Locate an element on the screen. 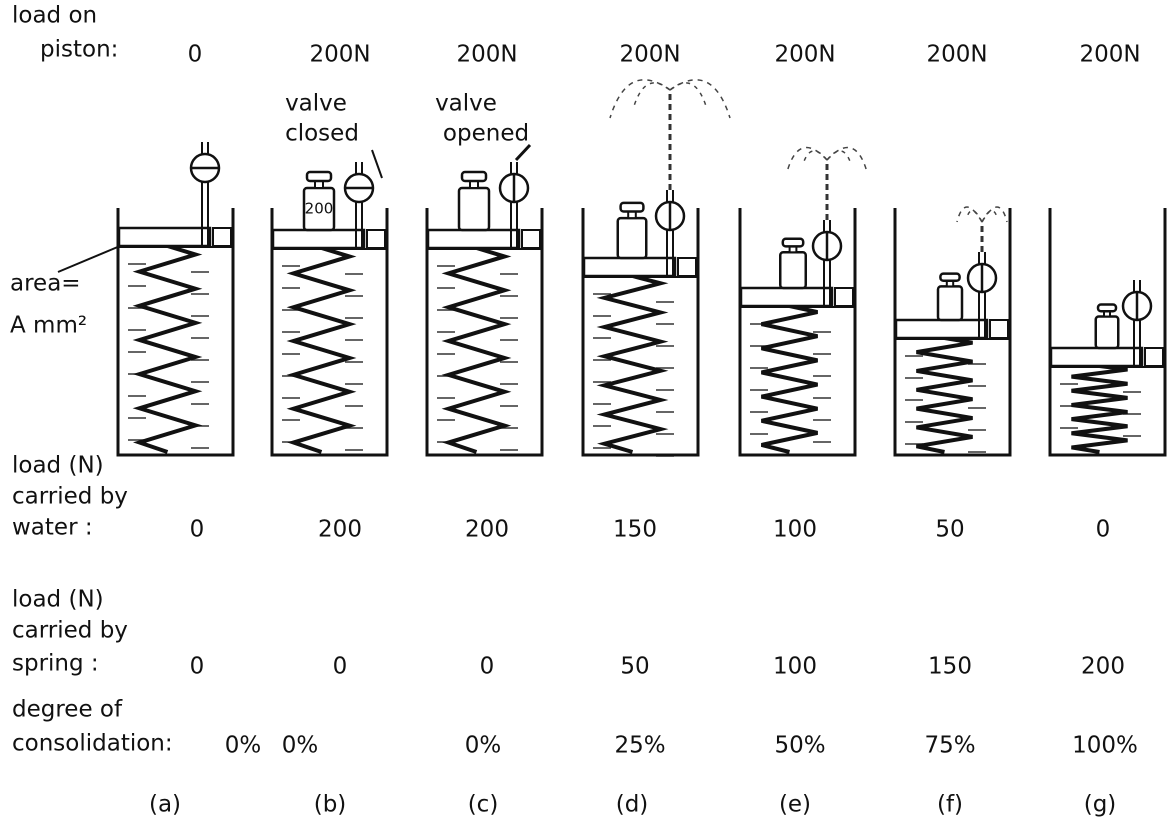 Image resolution: width=1169 pixels, height=825 pixels. spring-load: 50 is located at coordinates (634, 667).